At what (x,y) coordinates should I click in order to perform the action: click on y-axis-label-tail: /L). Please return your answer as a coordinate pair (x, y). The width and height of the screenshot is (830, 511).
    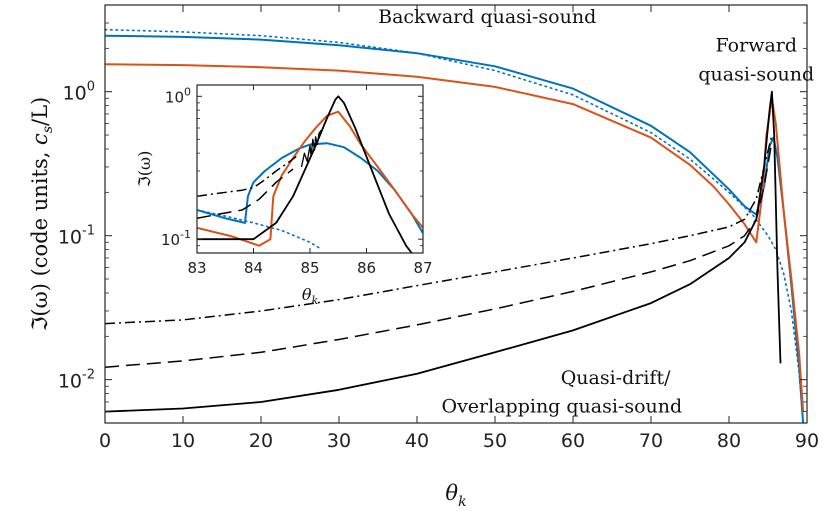
    Looking at the image, I should click on (40, 111).